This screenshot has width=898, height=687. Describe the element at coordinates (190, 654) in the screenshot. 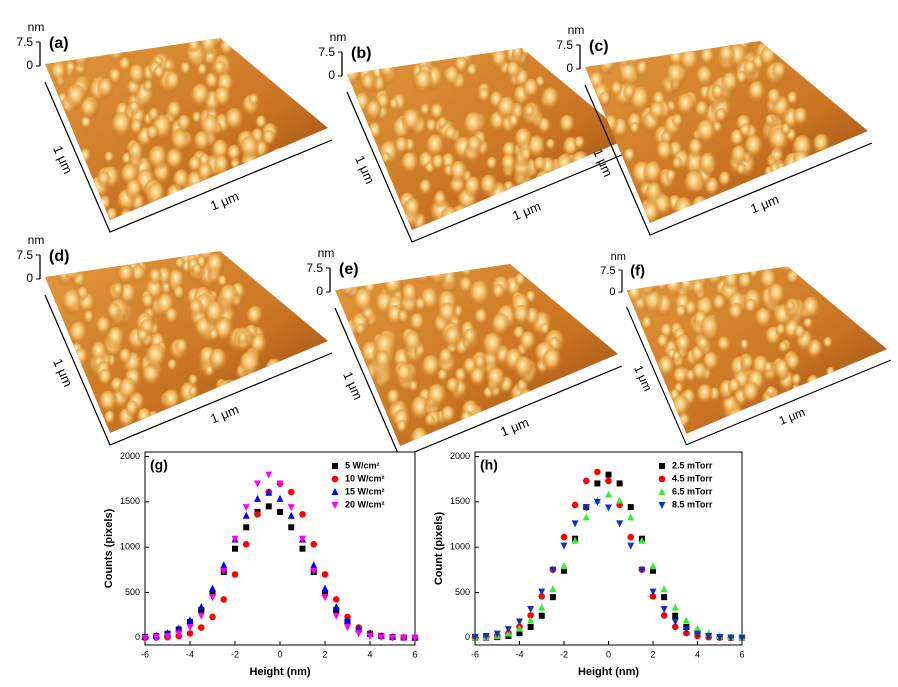

I see `x-tick-label: -4` at that location.